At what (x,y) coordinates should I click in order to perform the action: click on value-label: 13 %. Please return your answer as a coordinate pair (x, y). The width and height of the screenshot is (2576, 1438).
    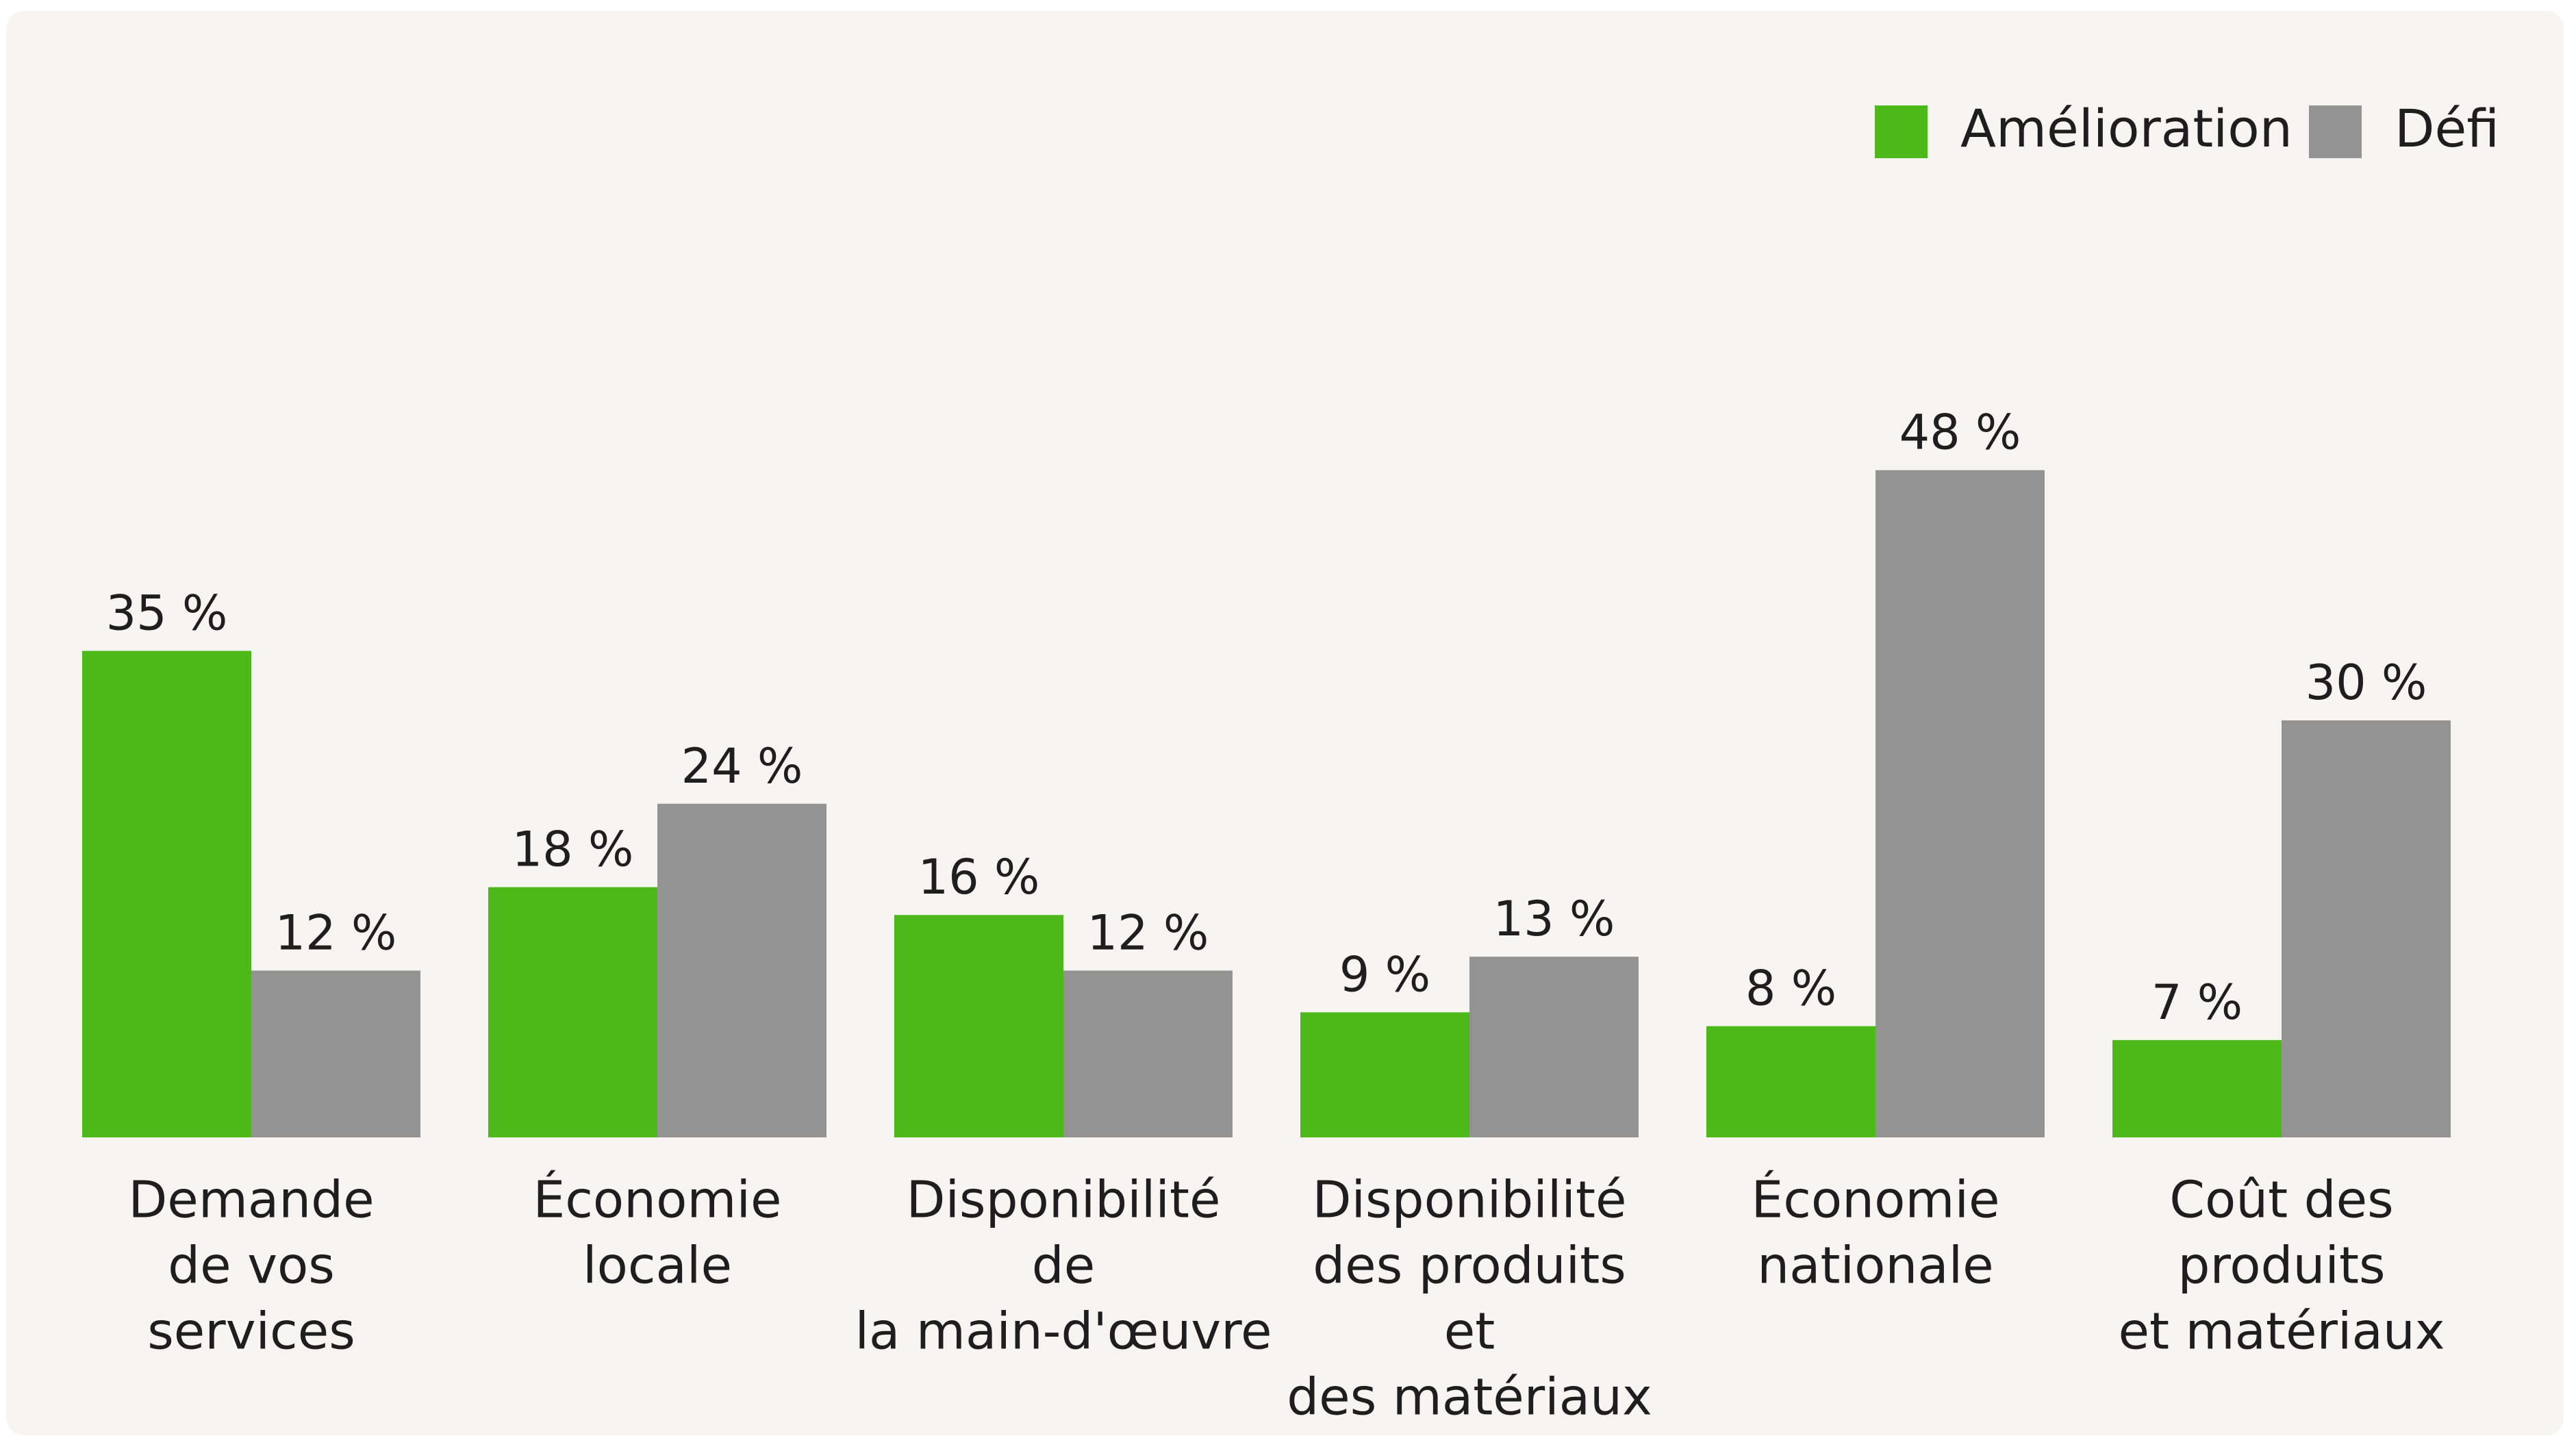
    Looking at the image, I should click on (1554, 919).